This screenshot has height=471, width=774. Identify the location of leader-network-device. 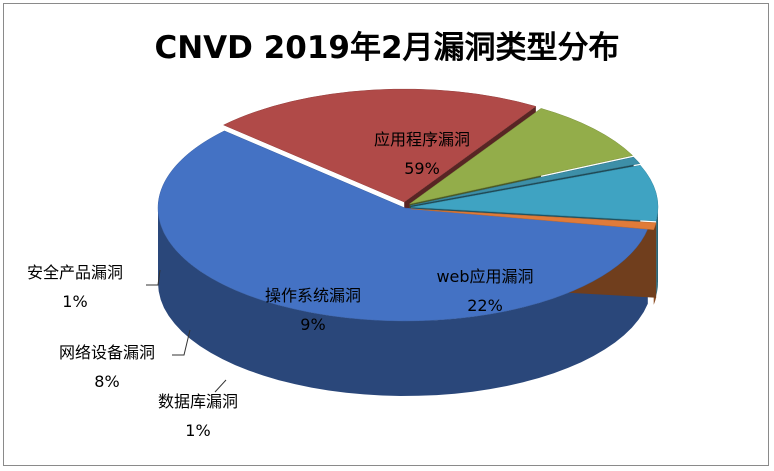
(181, 342).